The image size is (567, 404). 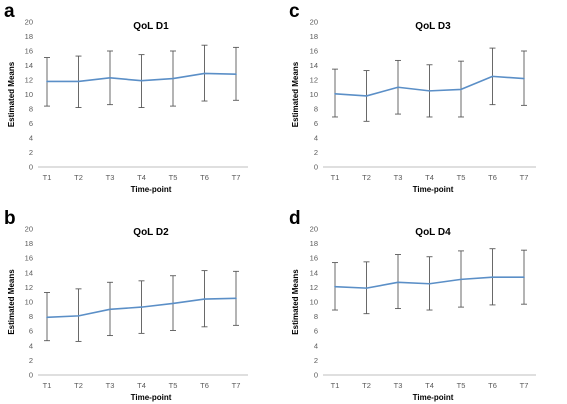 What do you see at coordinates (294, 11) in the screenshot?
I see `panel-letter: c` at bounding box center [294, 11].